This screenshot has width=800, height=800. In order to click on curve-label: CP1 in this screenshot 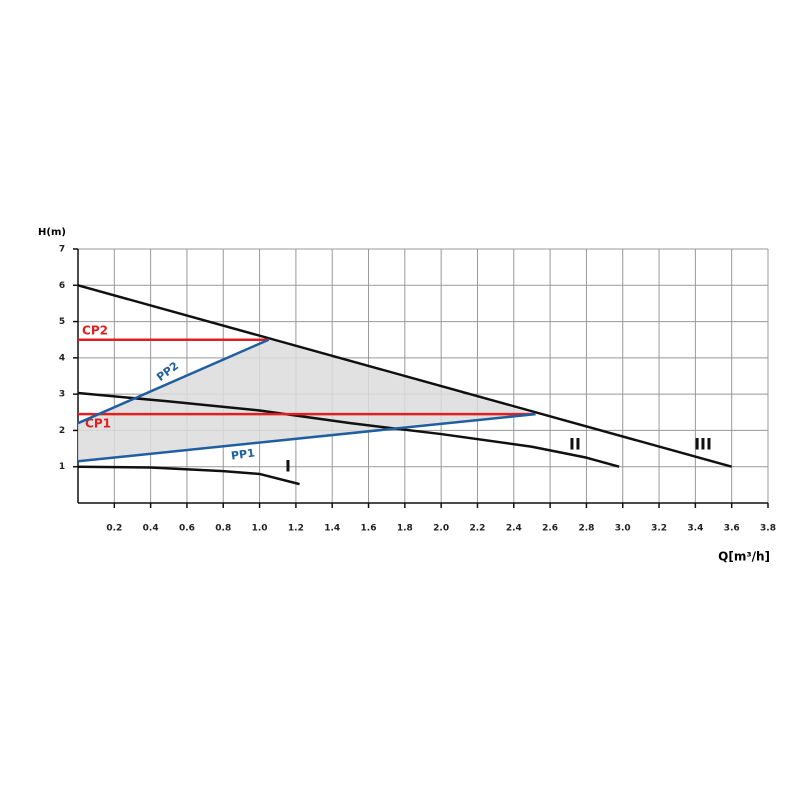, I will do `click(98, 424)`.